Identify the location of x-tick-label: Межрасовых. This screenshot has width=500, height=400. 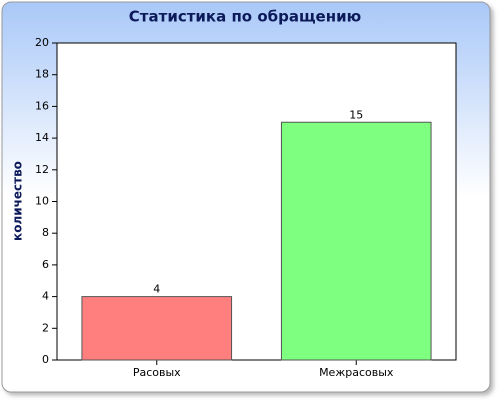
(356, 372).